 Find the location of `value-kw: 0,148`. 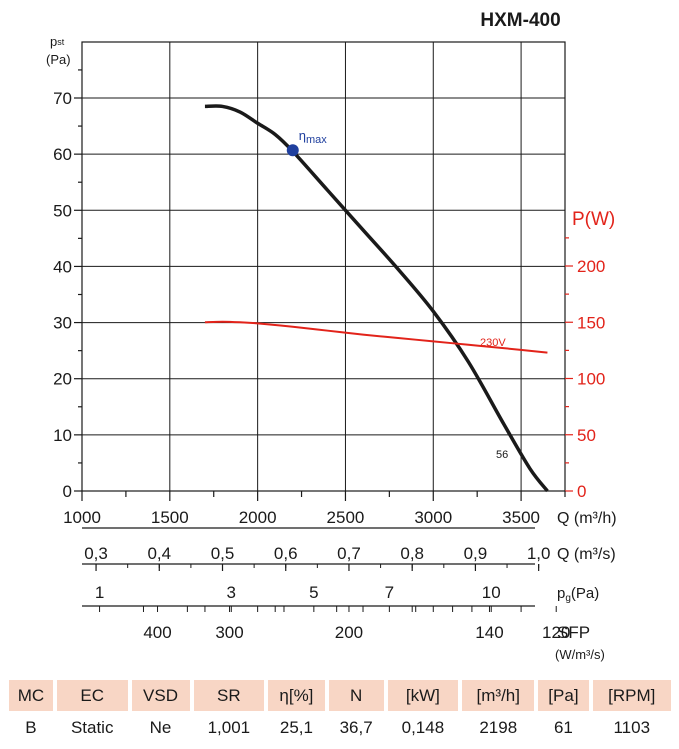

value-kw: 0,148 is located at coordinates (423, 727).